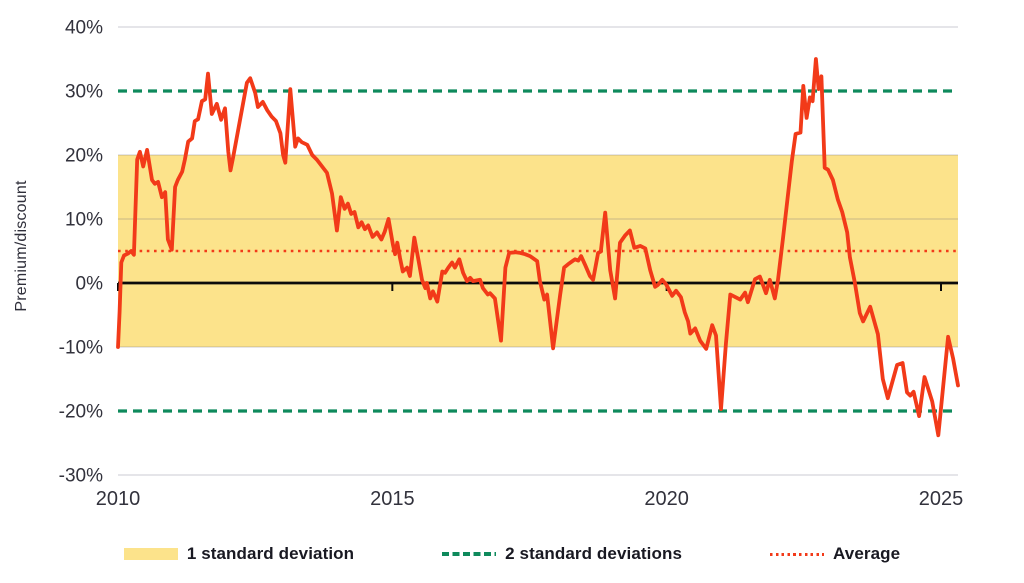  Describe the element at coordinates (84, 220) in the screenshot. I see `y-tick-label: 10%` at that location.